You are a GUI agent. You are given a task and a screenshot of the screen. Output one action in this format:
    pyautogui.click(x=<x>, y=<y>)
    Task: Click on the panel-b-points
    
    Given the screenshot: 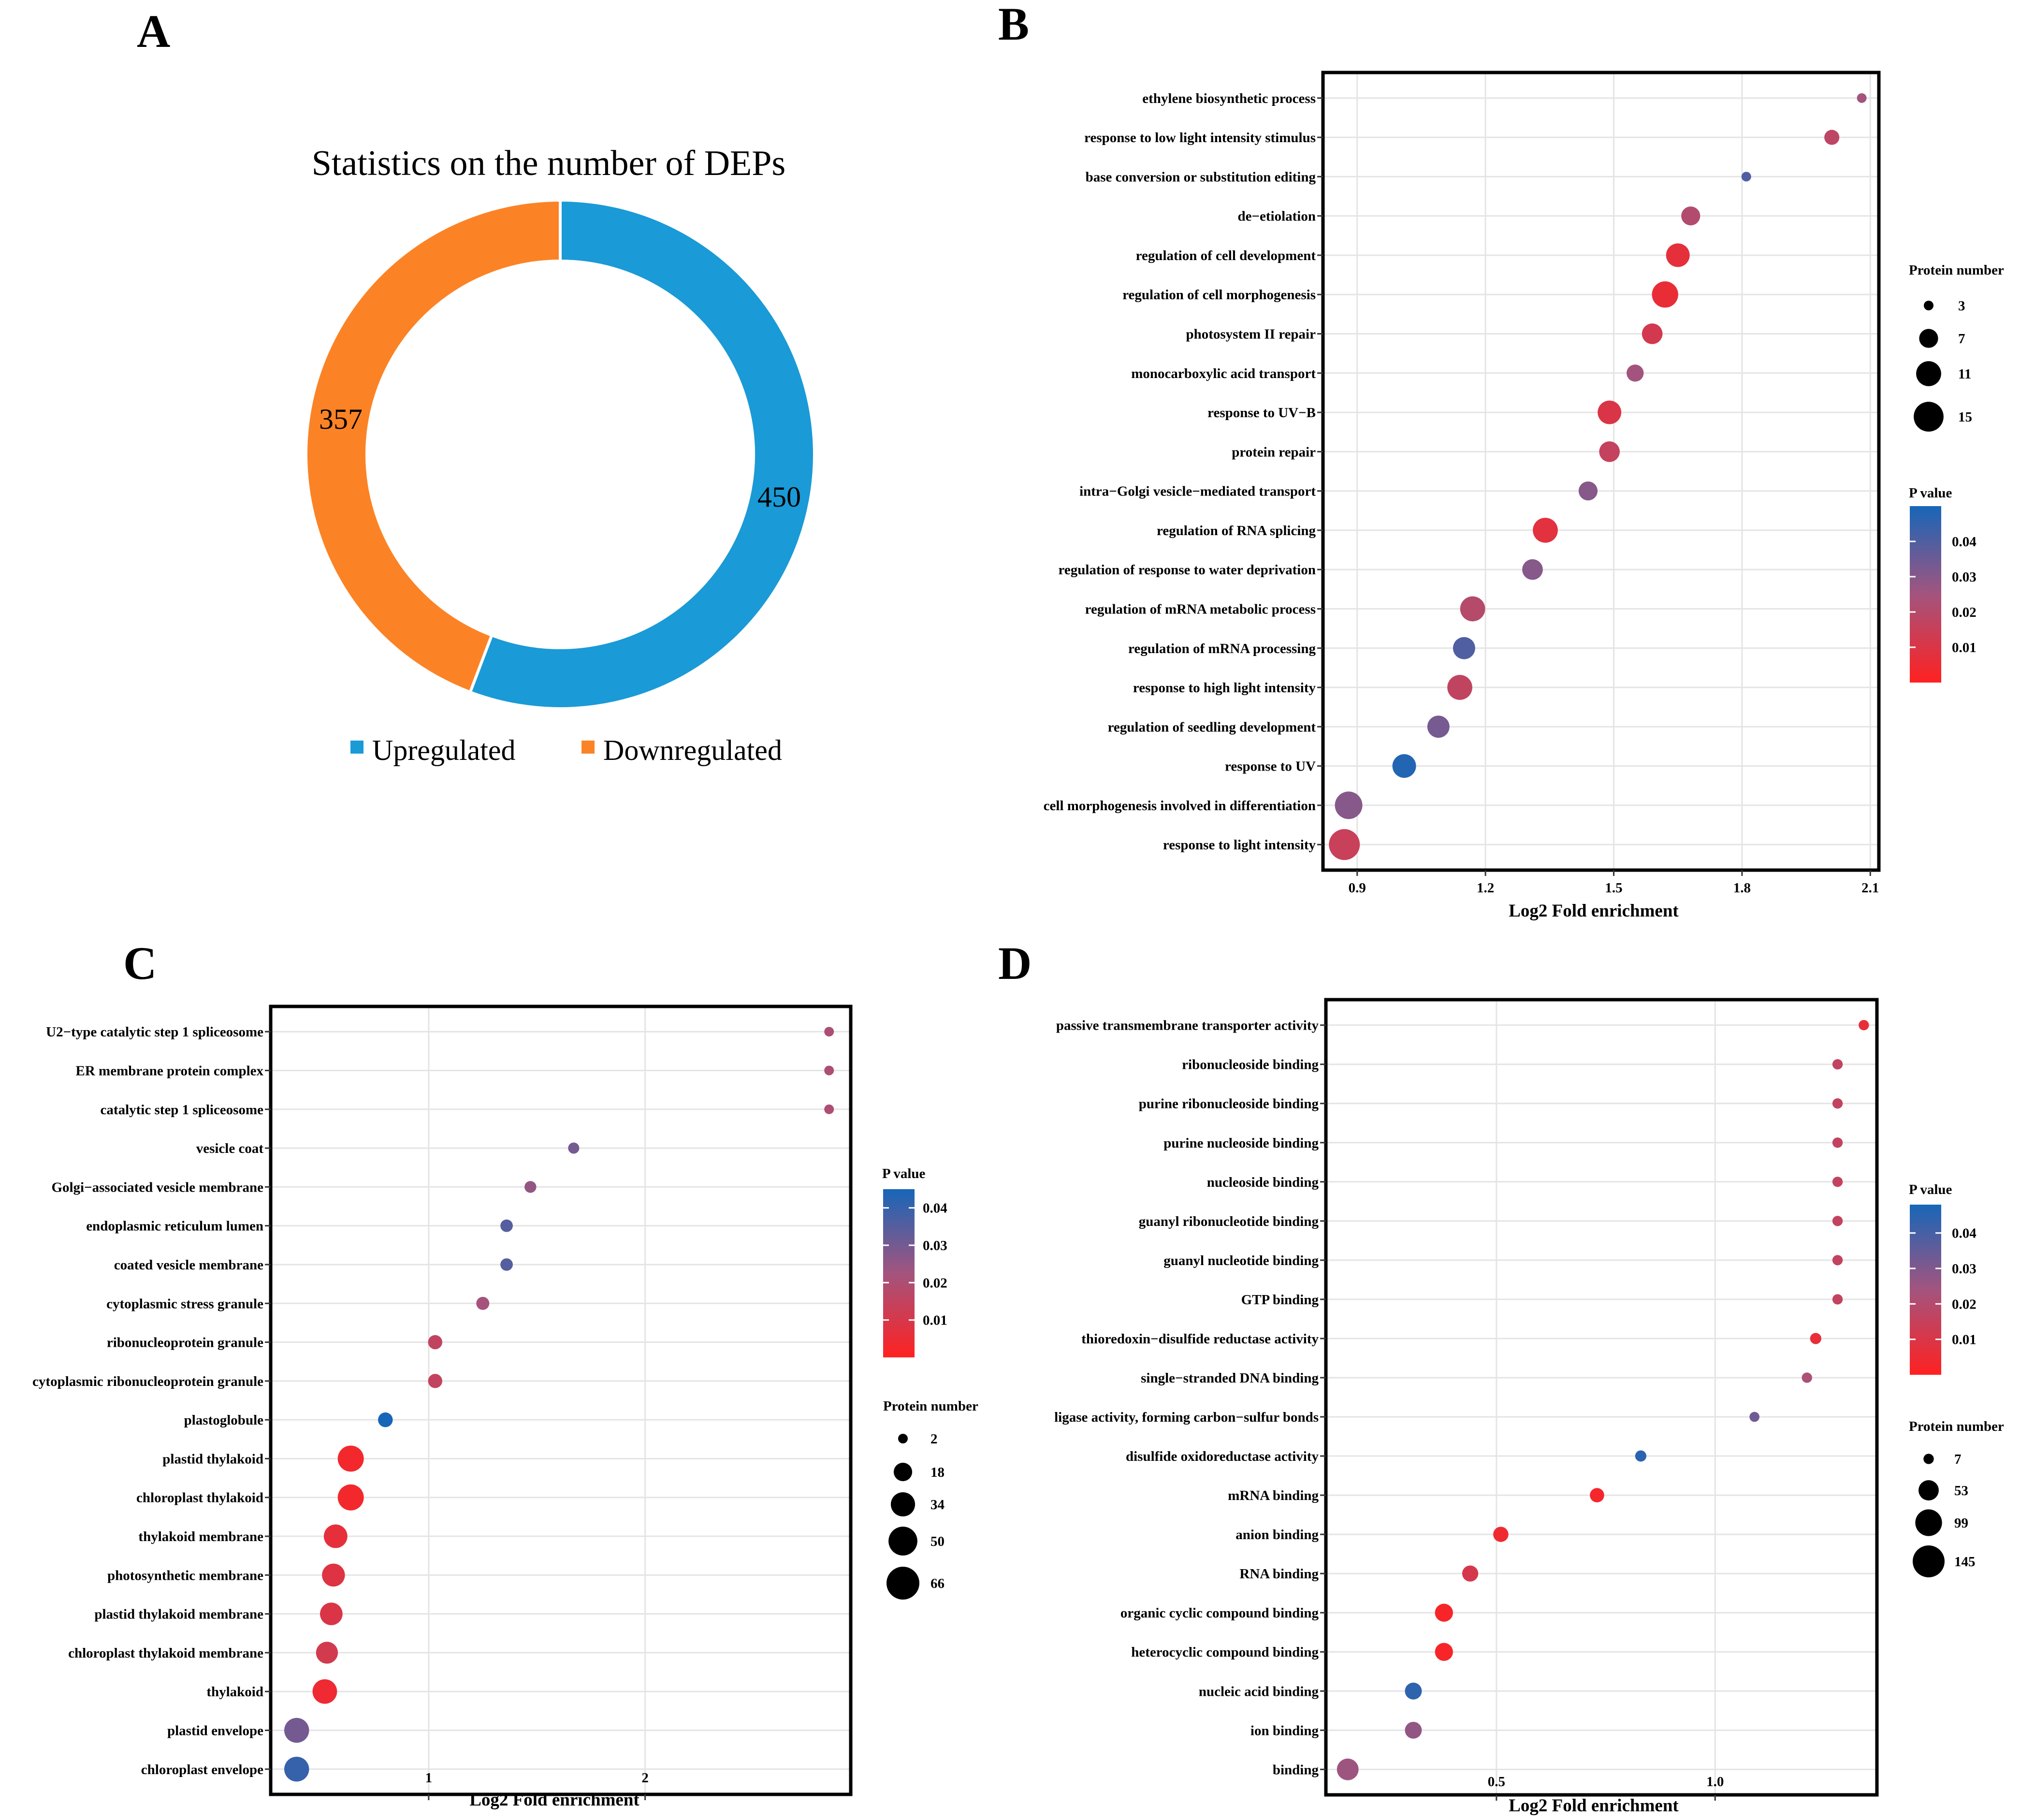 What is the action you would take?
    pyautogui.click(x=1598, y=477)
    